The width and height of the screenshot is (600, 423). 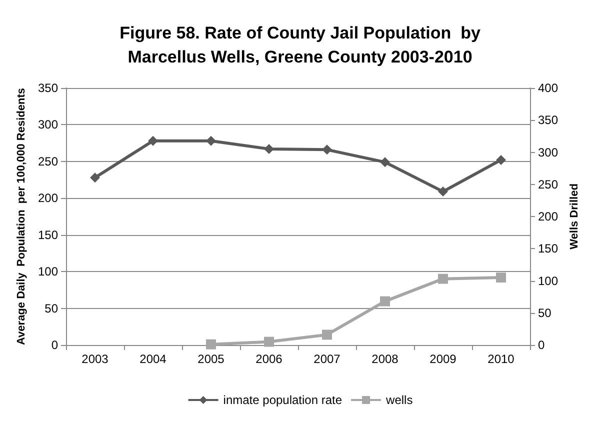 What do you see at coordinates (48, 198) in the screenshot?
I see `y-tick-label: 200` at bounding box center [48, 198].